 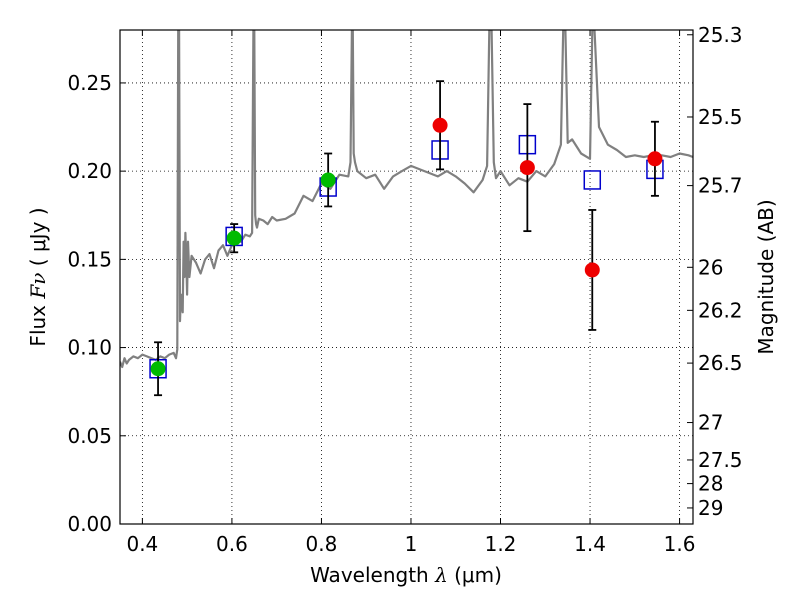 What do you see at coordinates (592, 180) in the screenshot?
I see `model-square-point` at bounding box center [592, 180].